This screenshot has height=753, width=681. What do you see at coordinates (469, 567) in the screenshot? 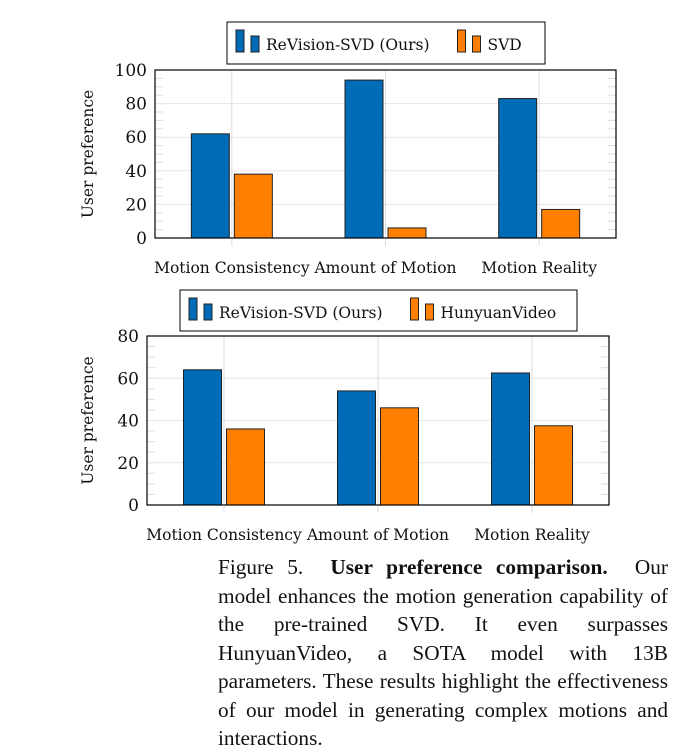
I see `caption-title: User preference comparison.` at bounding box center [469, 567].